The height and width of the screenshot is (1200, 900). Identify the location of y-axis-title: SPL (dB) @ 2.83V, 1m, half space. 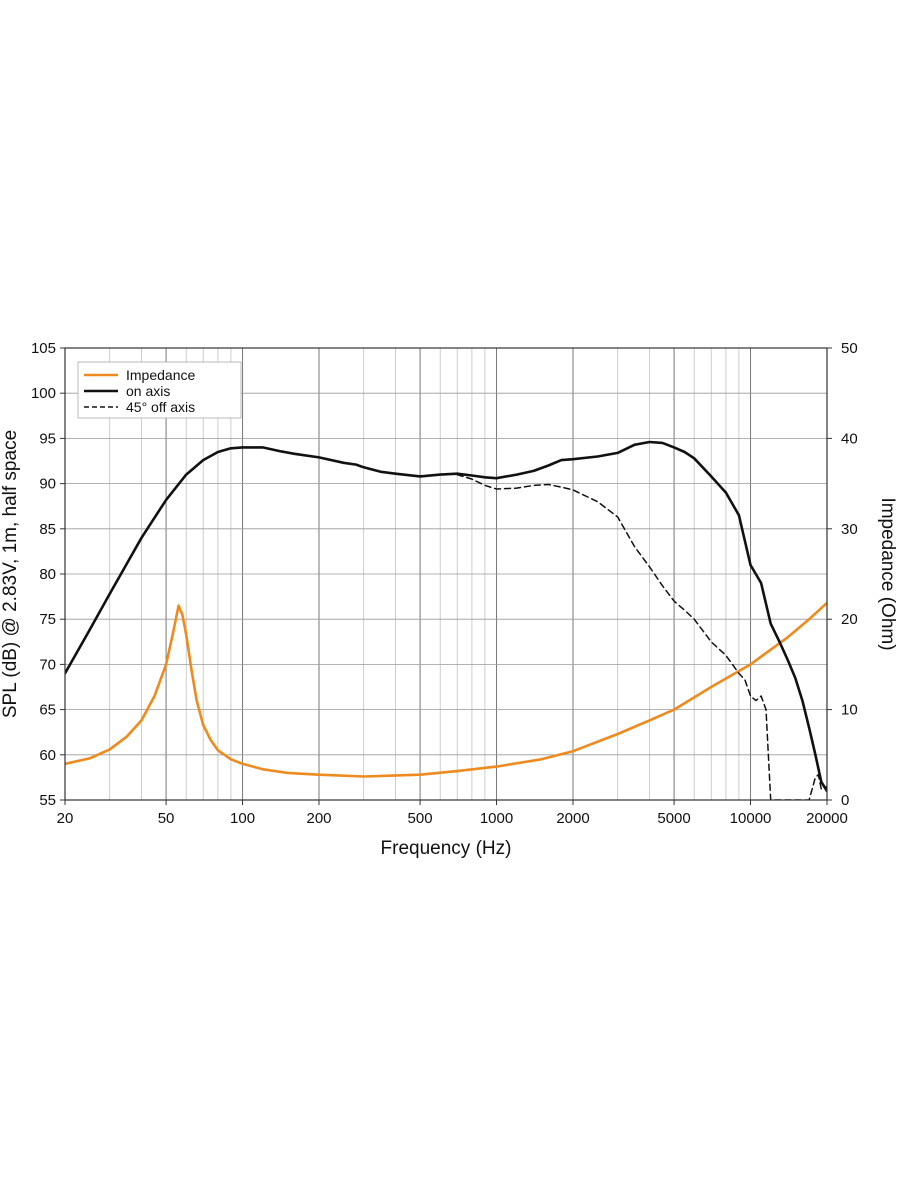
(10, 574).